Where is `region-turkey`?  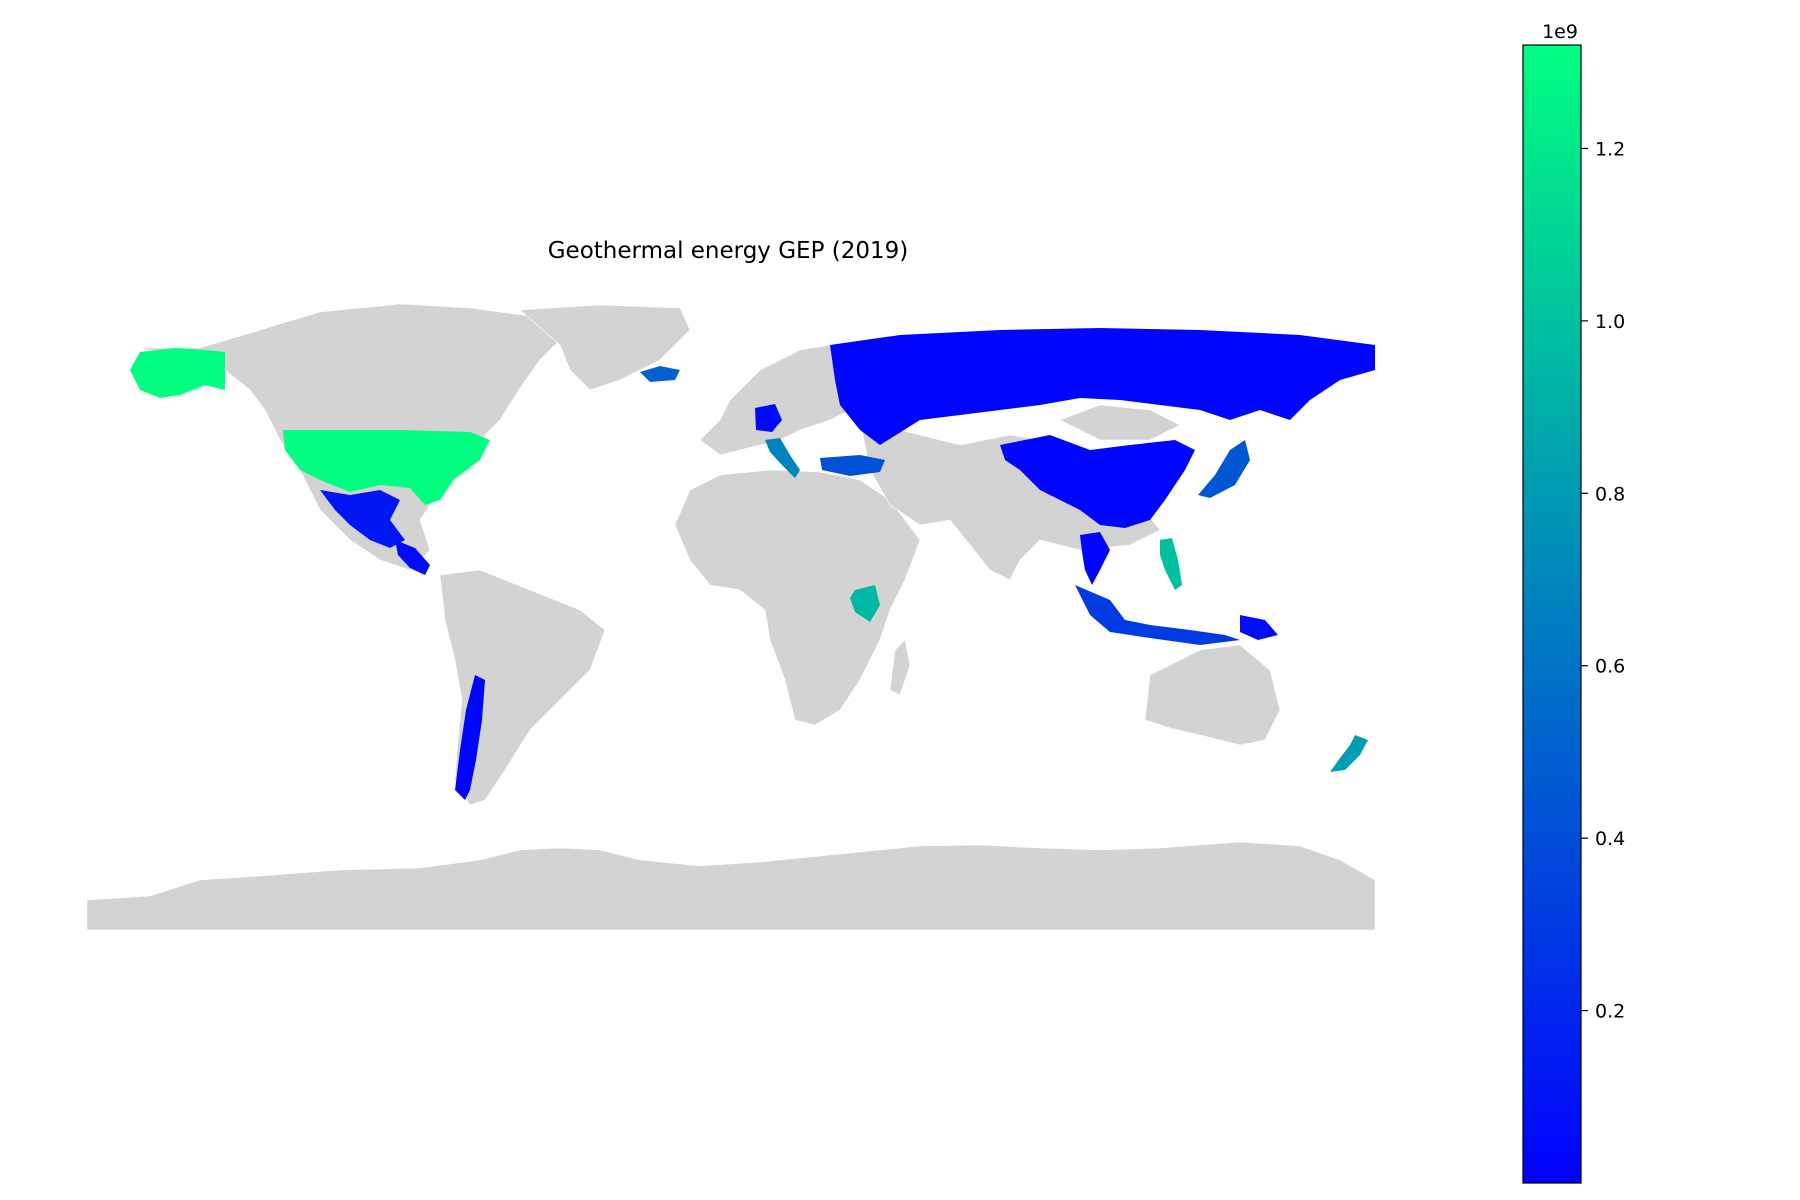 region-turkey is located at coordinates (852, 465).